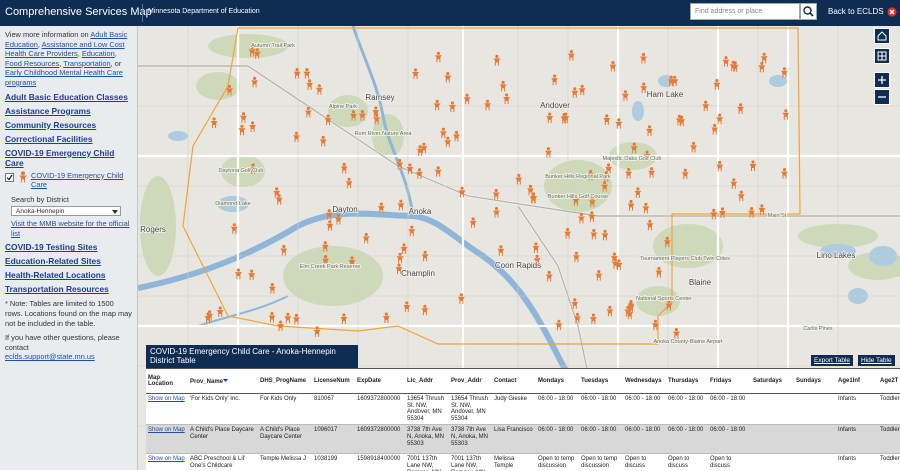 Image resolution: width=900 pixels, height=471 pixels. I want to click on column-header: Sundays, so click(815, 381).